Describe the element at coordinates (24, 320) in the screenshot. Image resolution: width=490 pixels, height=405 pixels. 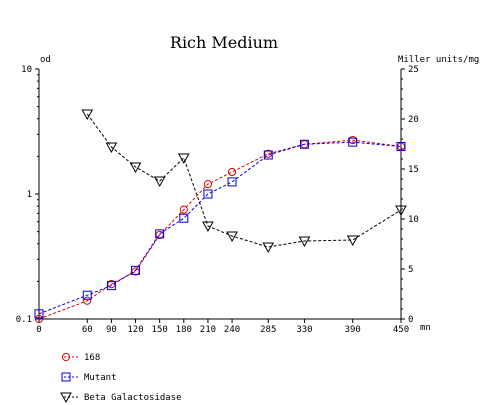
I see `left-tick-label: 0.1` at that location.